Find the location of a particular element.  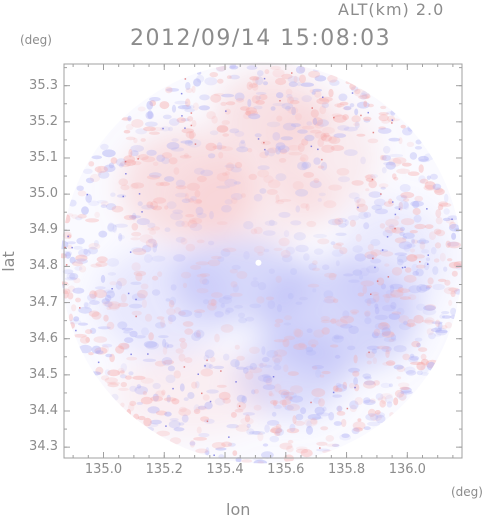

y-tick-label: 34.4 is located at coordinates (43, 410).